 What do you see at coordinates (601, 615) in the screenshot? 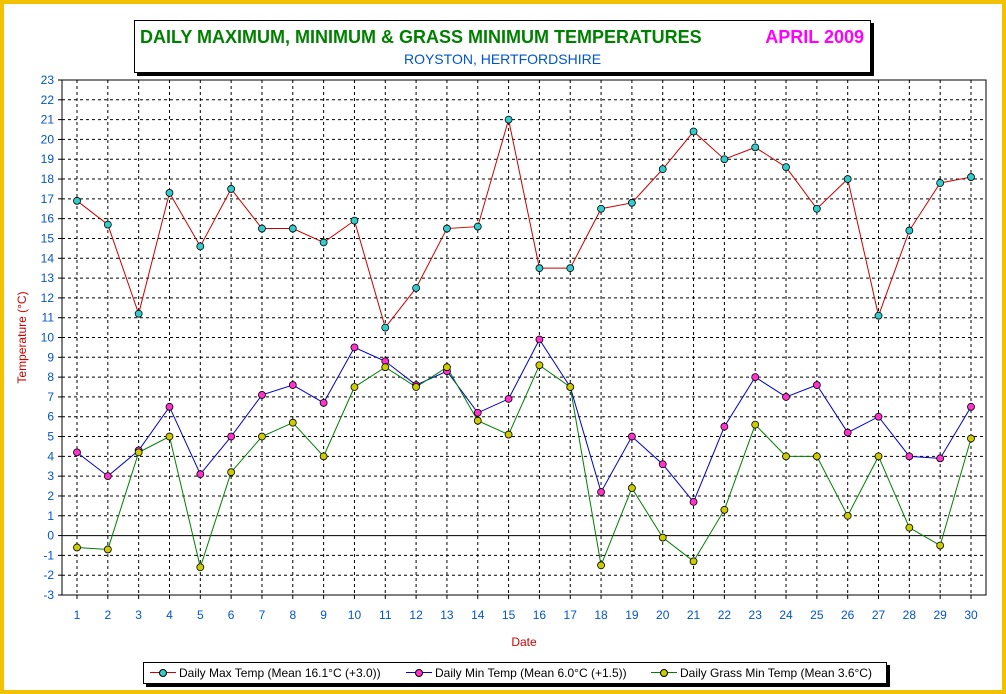
I see `x-tick-label: 18` at bounding box center [601, 615].